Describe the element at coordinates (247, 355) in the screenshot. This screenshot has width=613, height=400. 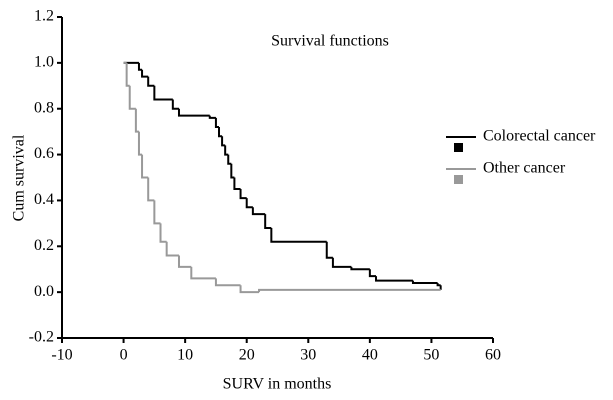
I see `x-tick-label: 20` at that location.